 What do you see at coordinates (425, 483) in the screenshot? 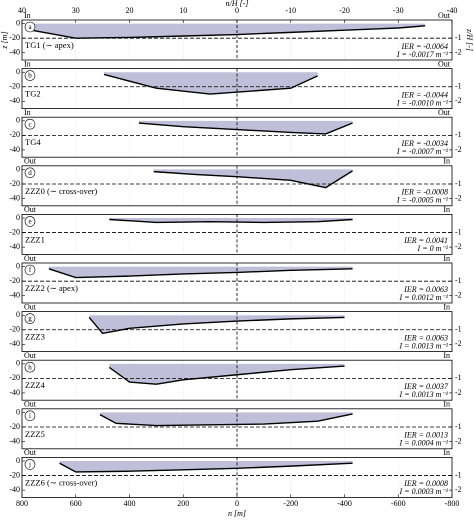
I see `ier-value: IER = 0.0008` at bounding box center [425, 483].